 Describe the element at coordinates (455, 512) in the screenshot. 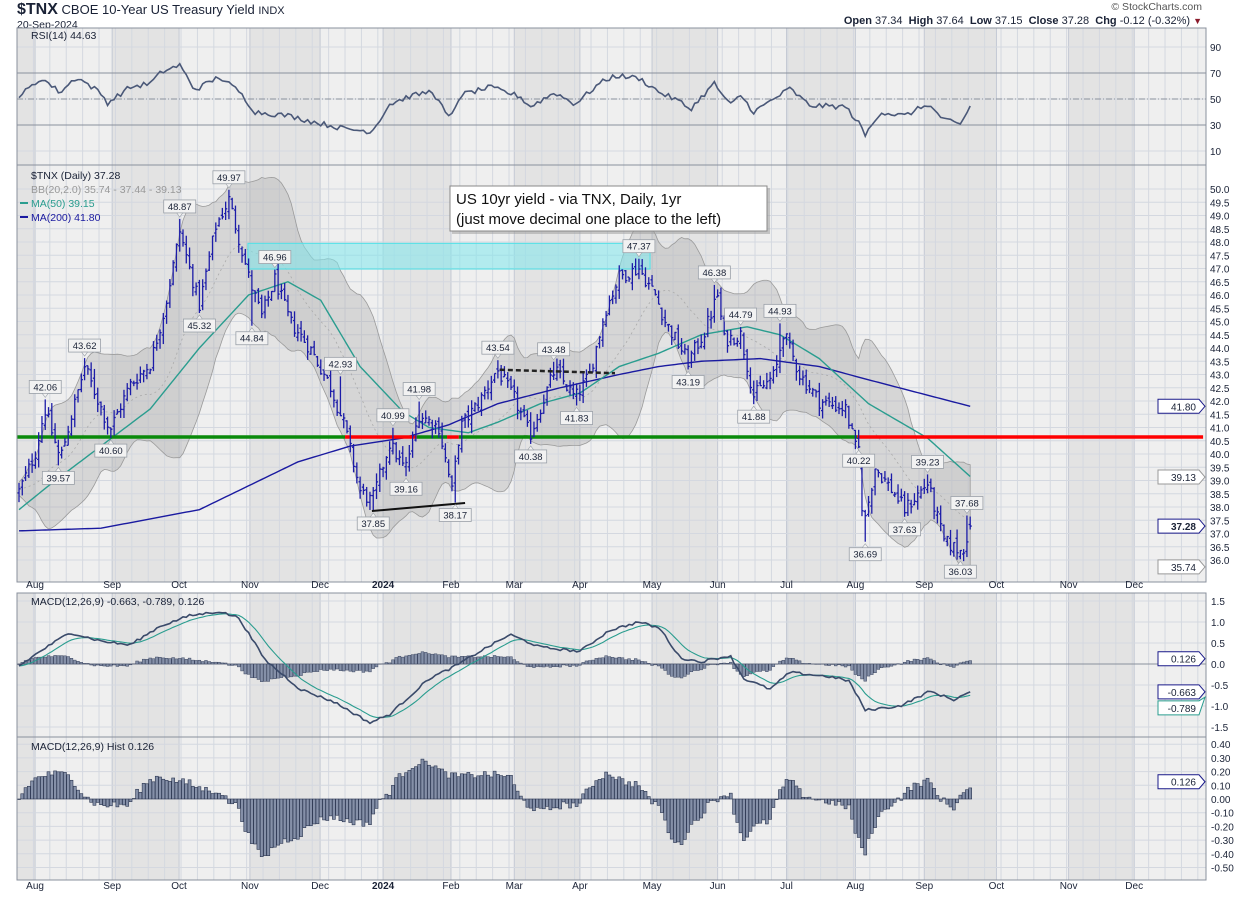

I see `price-point-label: 38.17` at that location.